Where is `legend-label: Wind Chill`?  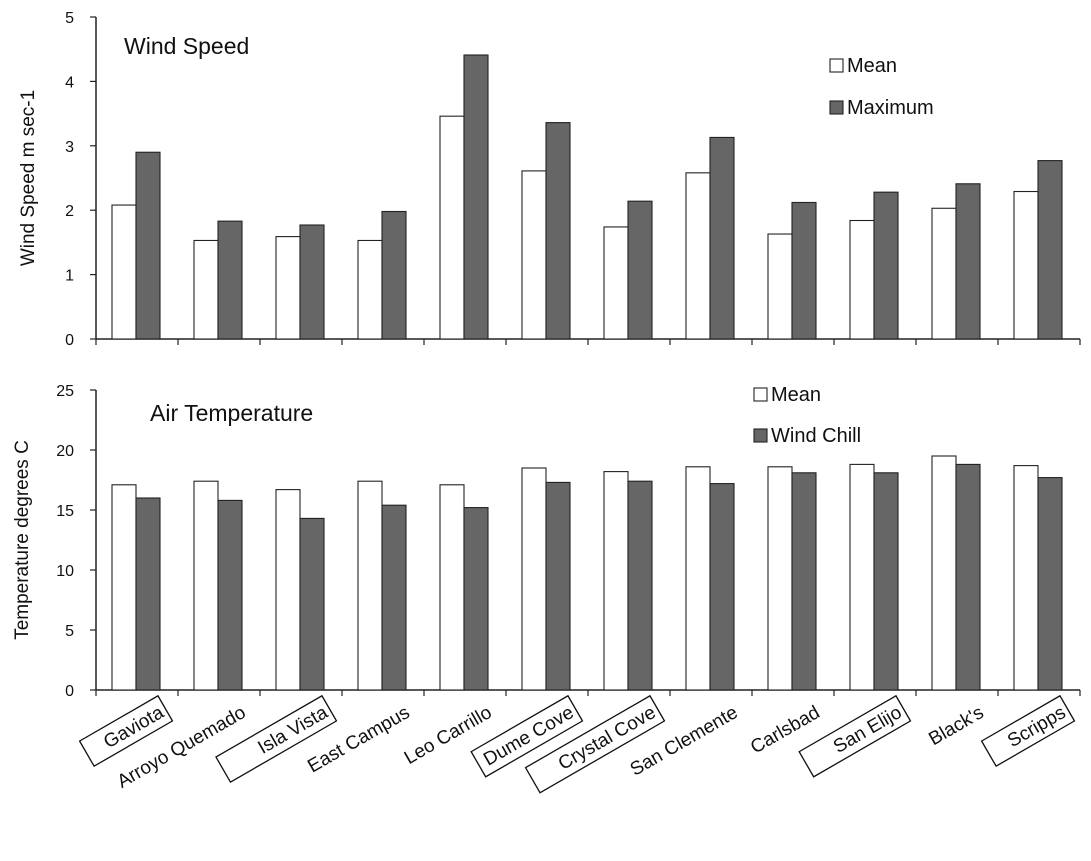
legend-label: Wind Chill is located at coordinates (816, 436).